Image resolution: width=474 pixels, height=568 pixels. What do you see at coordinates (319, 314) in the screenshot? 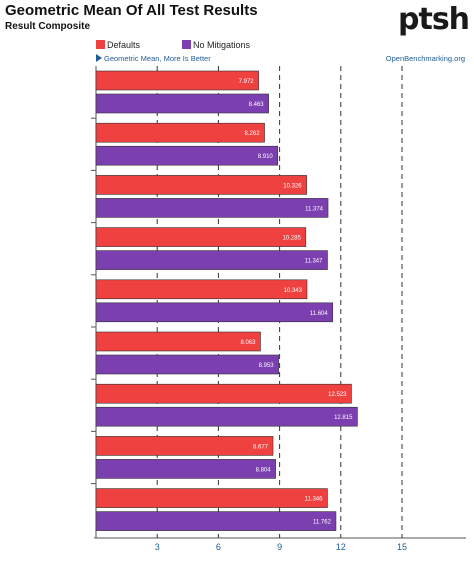
I see `bar-value-label: 11.604` at bounding box center [319, 314].